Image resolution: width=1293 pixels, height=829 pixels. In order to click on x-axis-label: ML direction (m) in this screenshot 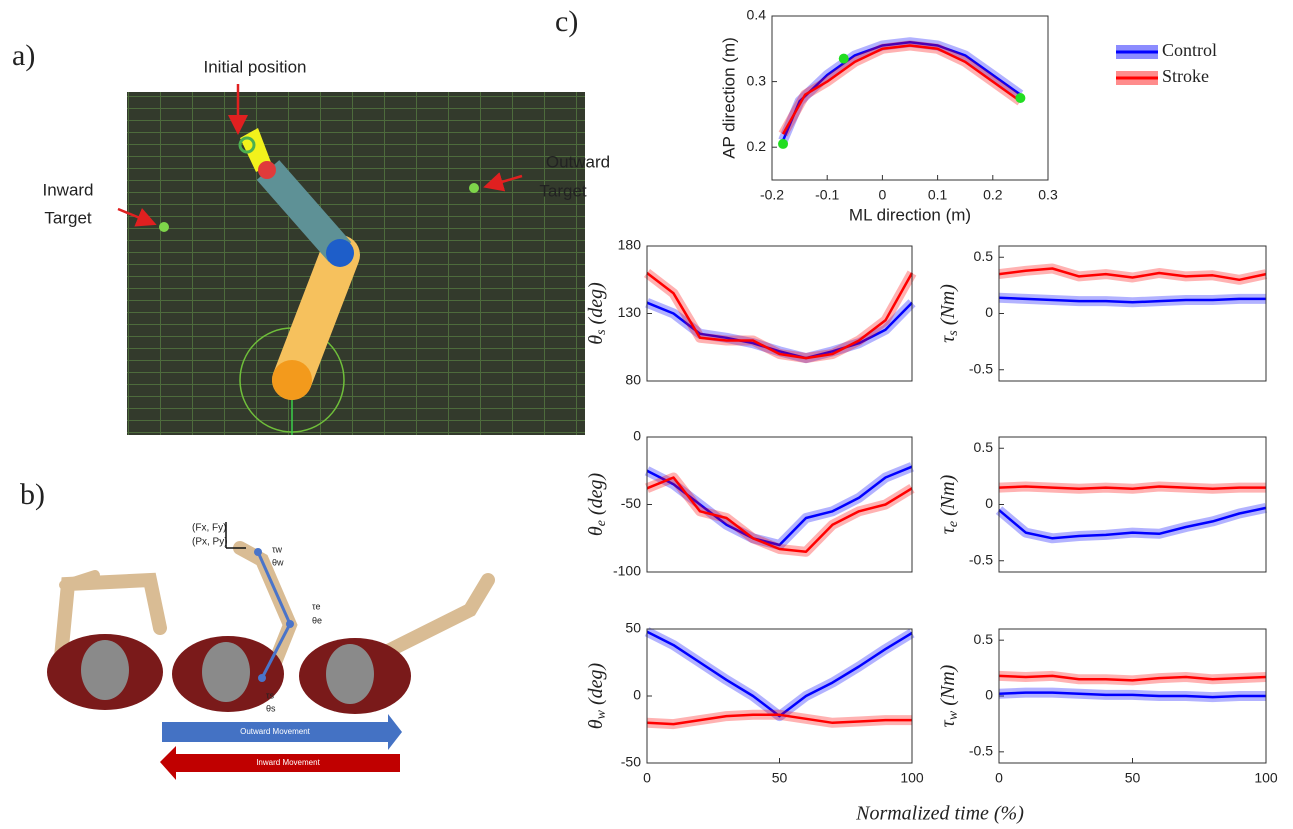, I will do `click(910, 214)`.